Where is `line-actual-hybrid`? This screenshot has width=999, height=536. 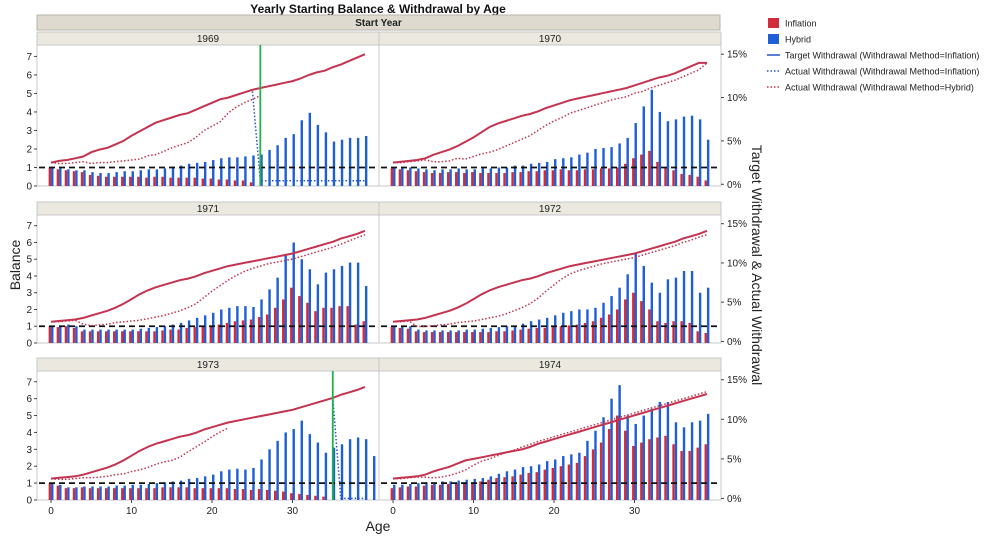 line-actual-hybrid is located at coordinates (550, 435).